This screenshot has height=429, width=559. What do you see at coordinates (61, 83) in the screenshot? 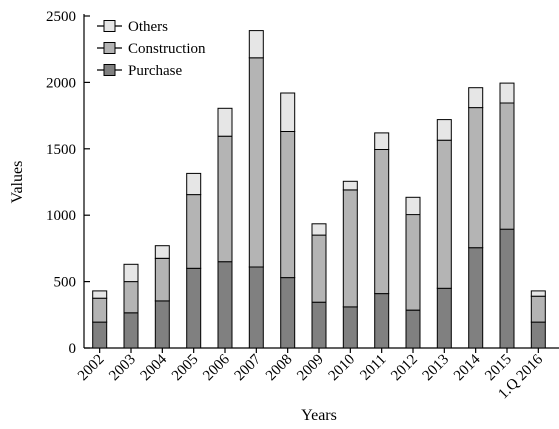
I see `y-tick-label: 2000` at bounding box center [61, 83].